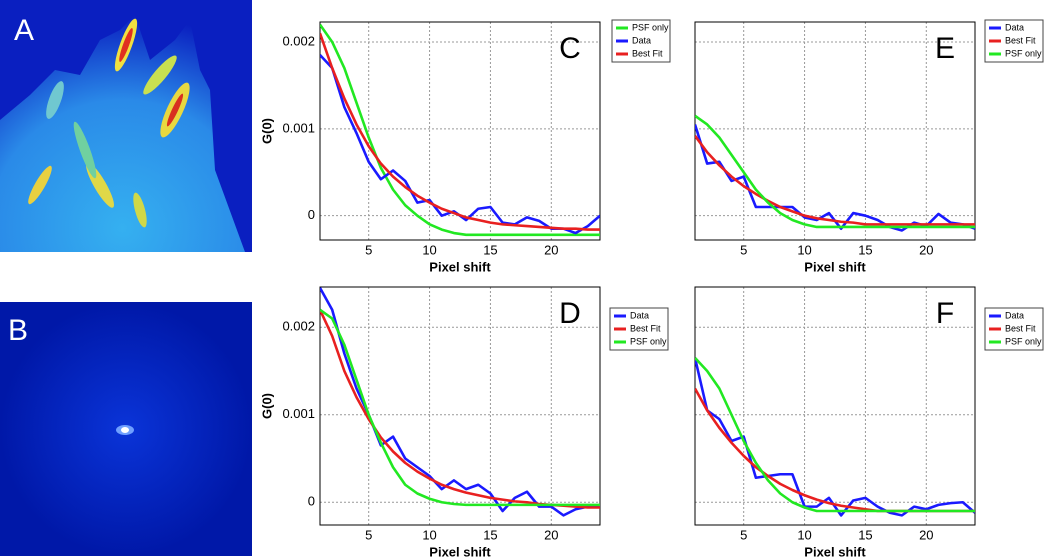  What do you see at coordinates (24, 30) in the screenshot?
I see `panel-label: A` at bounding box center [24, 30].